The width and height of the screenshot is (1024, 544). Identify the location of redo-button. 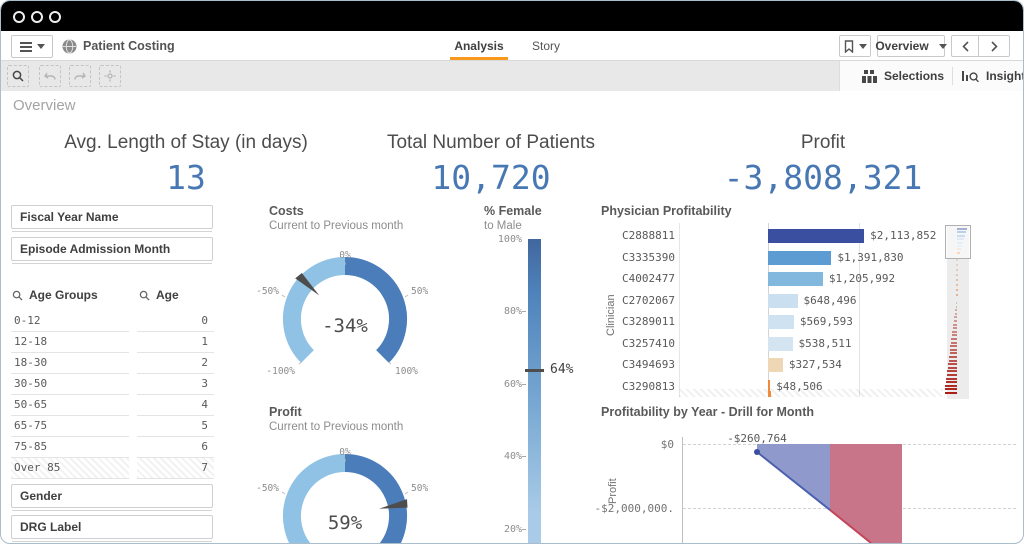
(80, 76).